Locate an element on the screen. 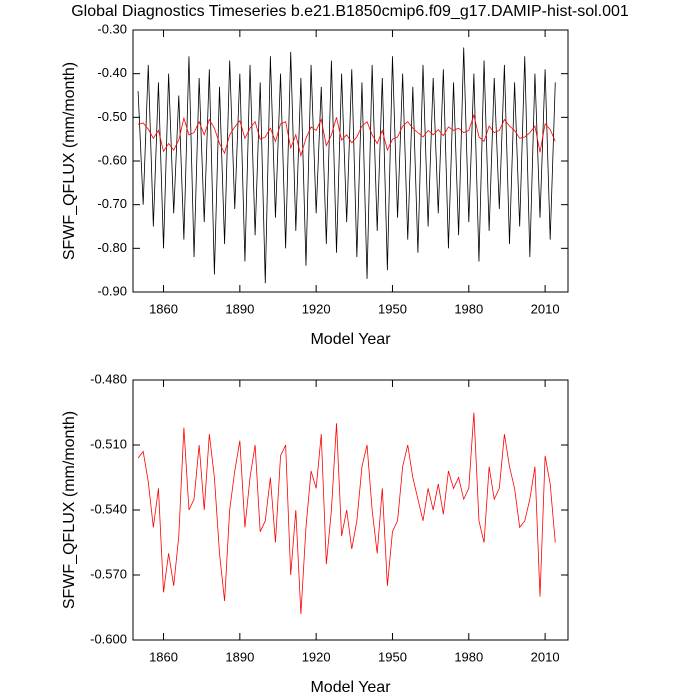  y-tick-label: -0.570 is located at coordinates (108, 573).